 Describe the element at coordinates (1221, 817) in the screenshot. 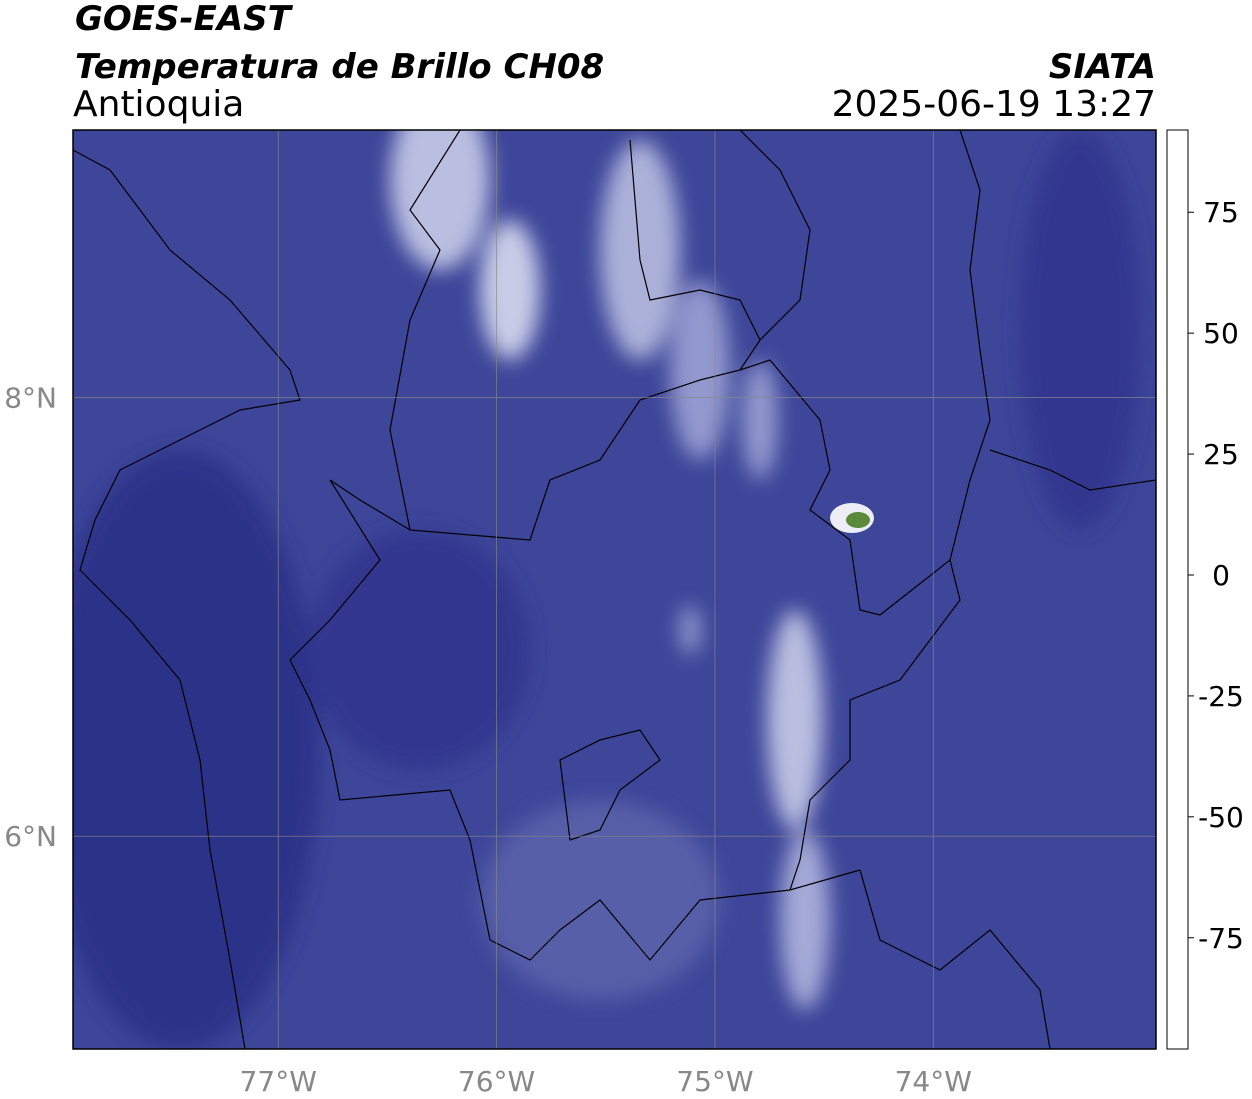

I see `colorbar-tick-label: -50` at that location.